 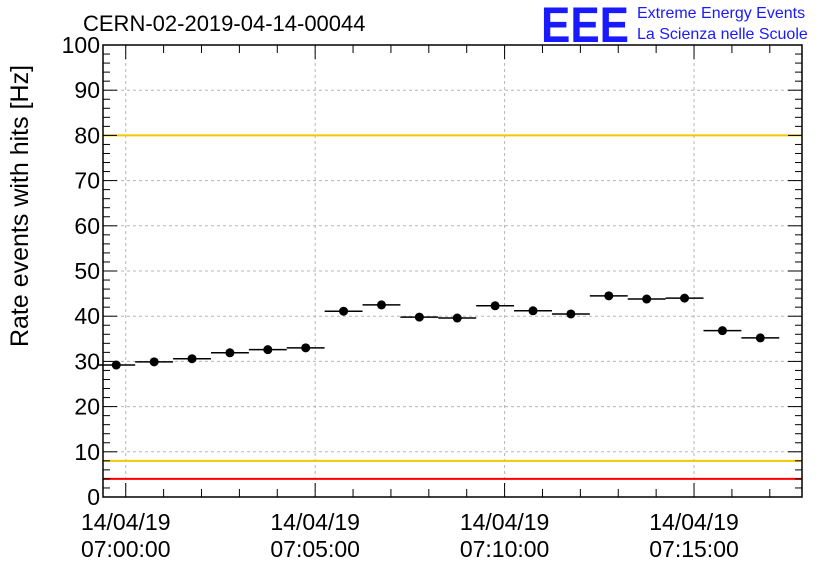 I want to click on y-tick-label: 50, so click(x=87, y=271).